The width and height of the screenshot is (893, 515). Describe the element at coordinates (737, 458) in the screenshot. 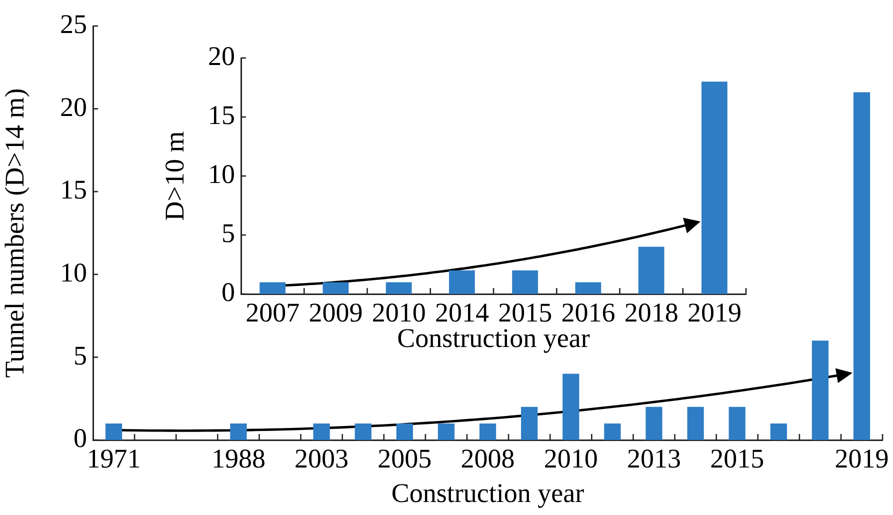

I see `x-tick-label: 2015` at that location.